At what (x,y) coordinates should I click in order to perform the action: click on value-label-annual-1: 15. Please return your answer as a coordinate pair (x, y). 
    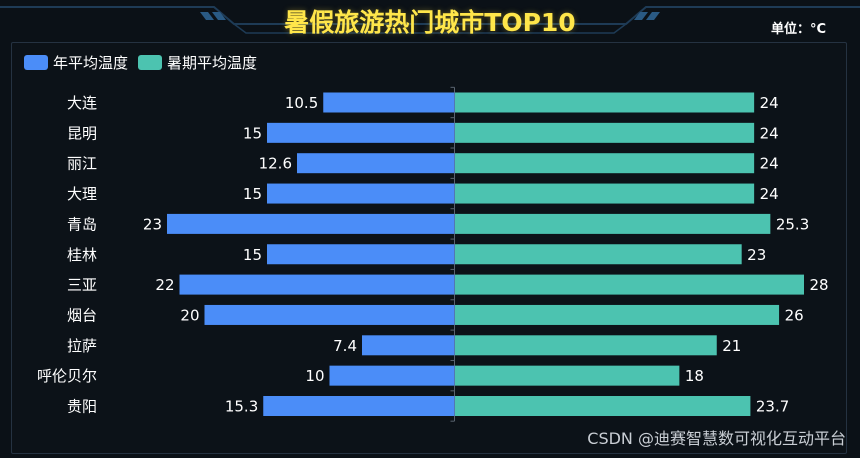
    Looking at the image, I should click on (252, 133).